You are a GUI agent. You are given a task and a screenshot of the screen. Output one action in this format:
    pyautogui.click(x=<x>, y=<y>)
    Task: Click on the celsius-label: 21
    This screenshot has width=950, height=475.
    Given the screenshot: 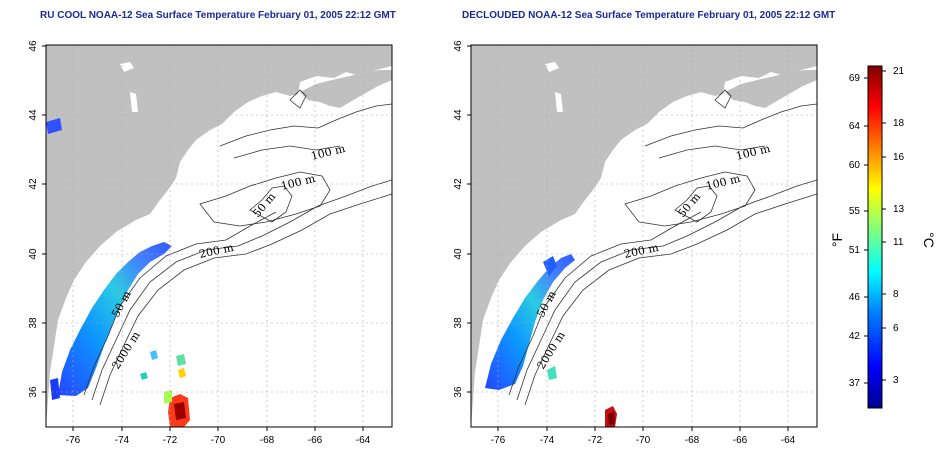 What is the action you would take?
    pyautogui.click(x=899, y=71)
    